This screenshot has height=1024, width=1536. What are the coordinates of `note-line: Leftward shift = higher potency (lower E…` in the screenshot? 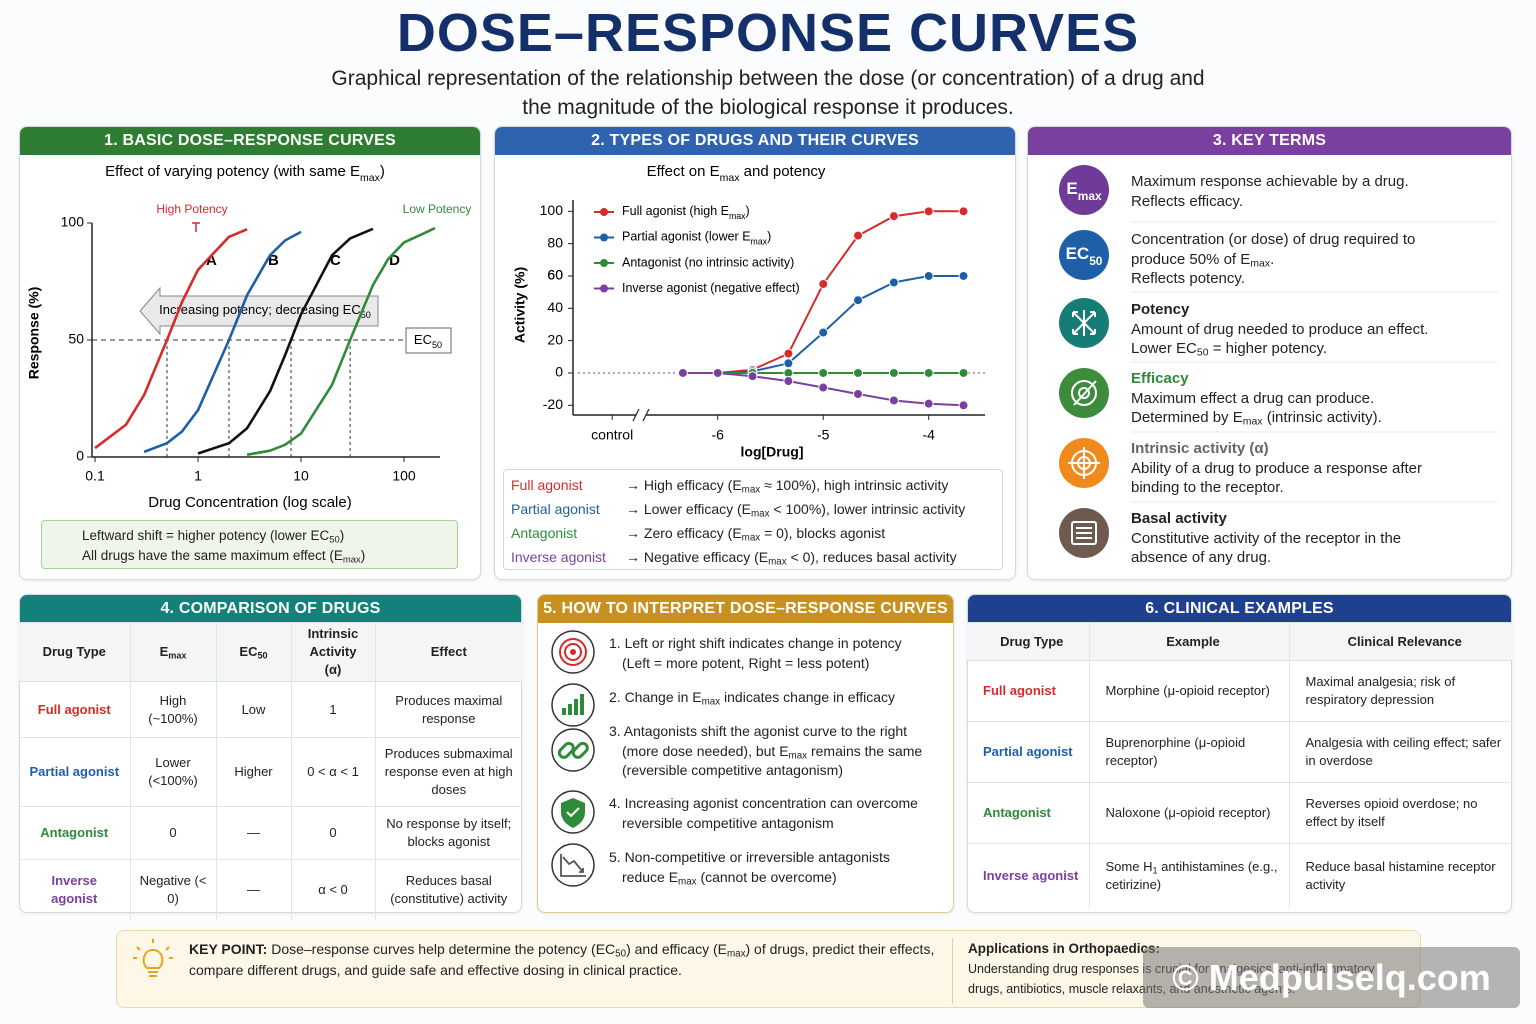 It's located at (269, 536).